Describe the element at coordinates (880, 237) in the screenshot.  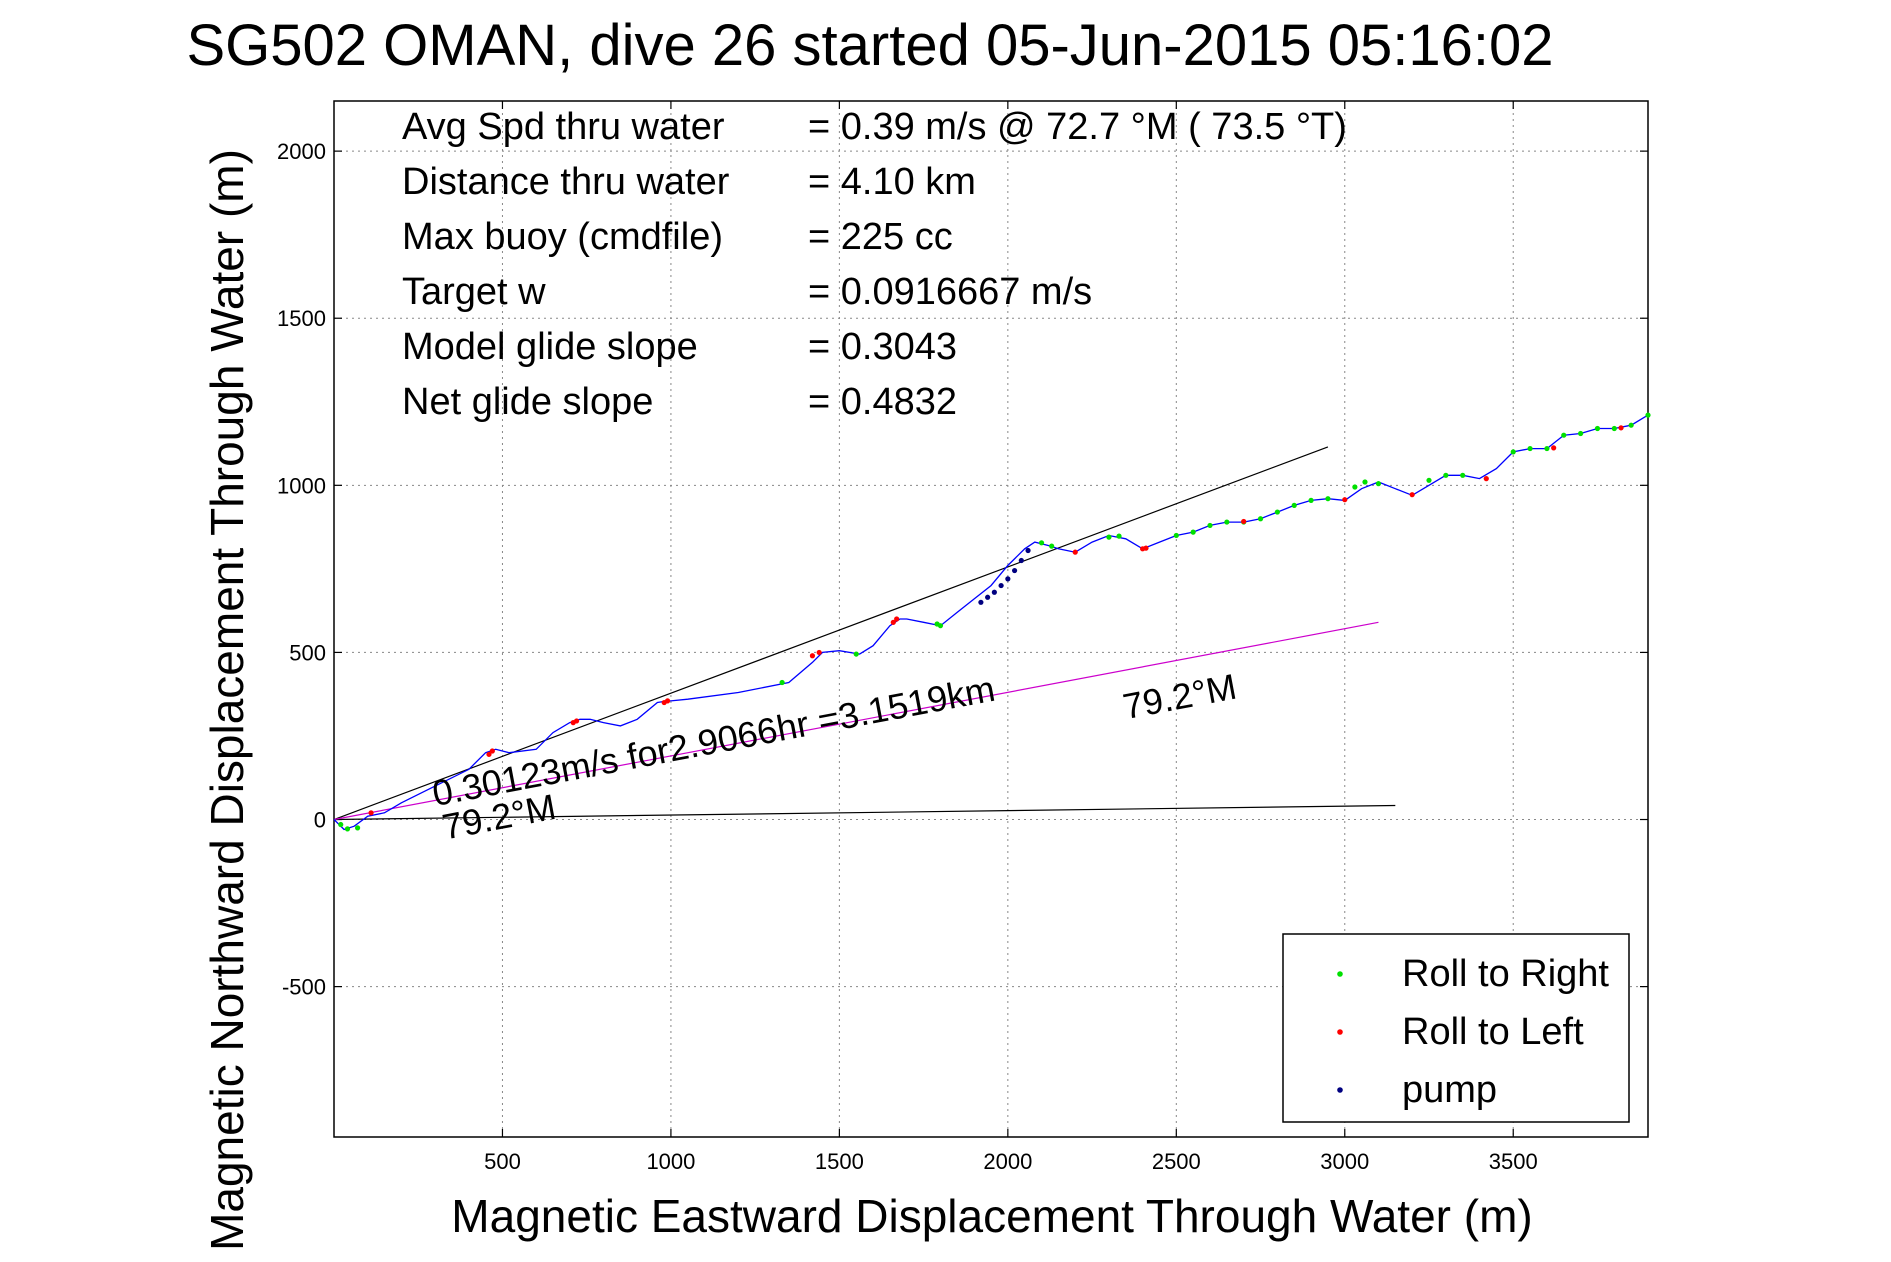
I see `info-value-2: = 225 cc` at that location.